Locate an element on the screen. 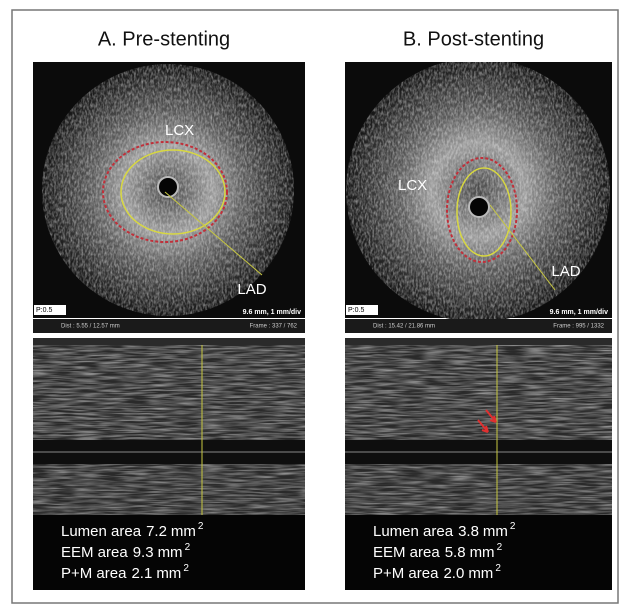 The height and width of the screenshot is (610, 629). frame-label: Frame : 995 / 1332 is located at coordinates (578, 327).